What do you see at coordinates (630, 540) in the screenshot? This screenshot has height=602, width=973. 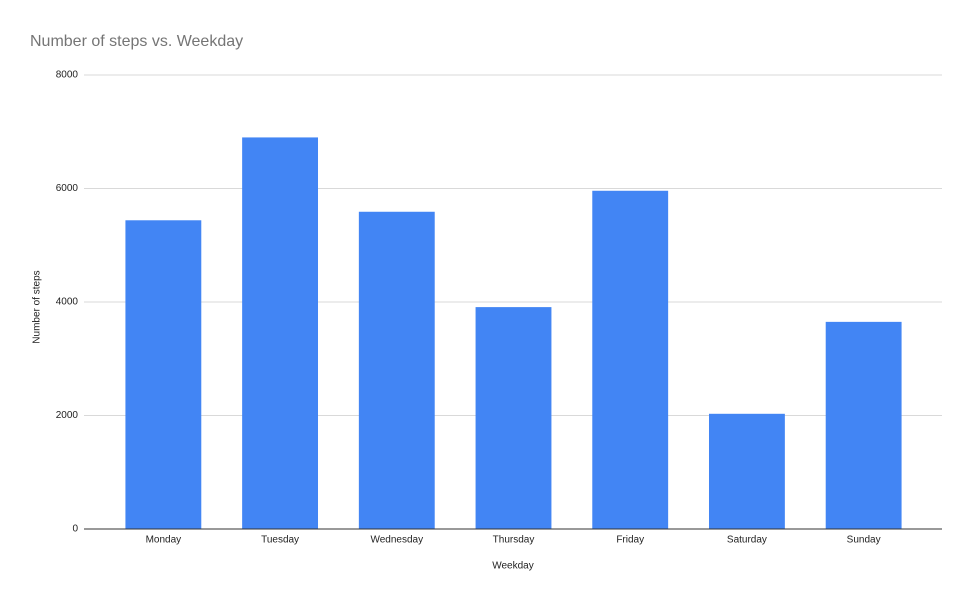 I see `x-tick-label: Friday` at bounding box center [630, 540].